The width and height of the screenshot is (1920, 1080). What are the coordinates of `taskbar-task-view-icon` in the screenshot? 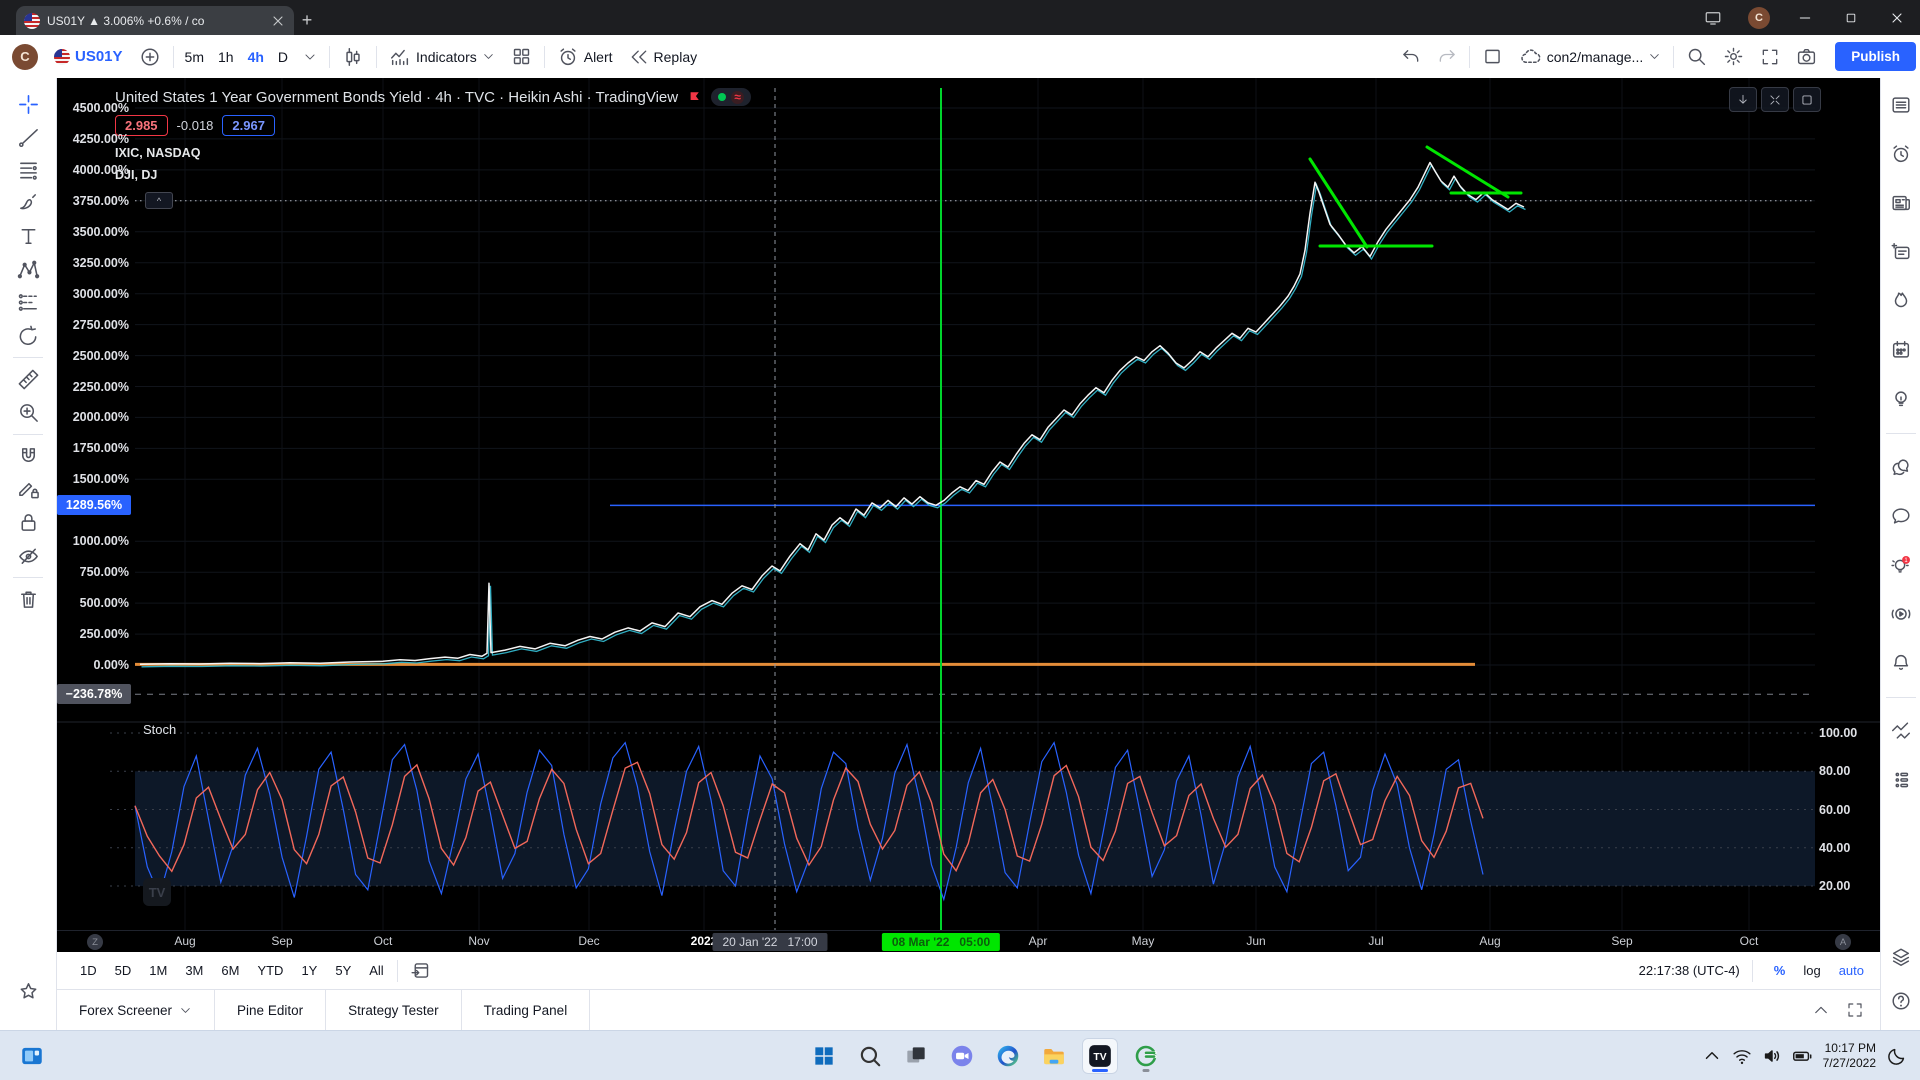 It's located at (916, 1056).